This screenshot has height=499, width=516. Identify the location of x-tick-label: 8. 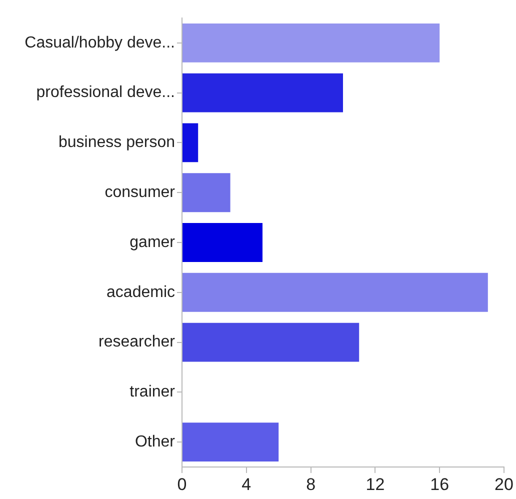
(311, 484).